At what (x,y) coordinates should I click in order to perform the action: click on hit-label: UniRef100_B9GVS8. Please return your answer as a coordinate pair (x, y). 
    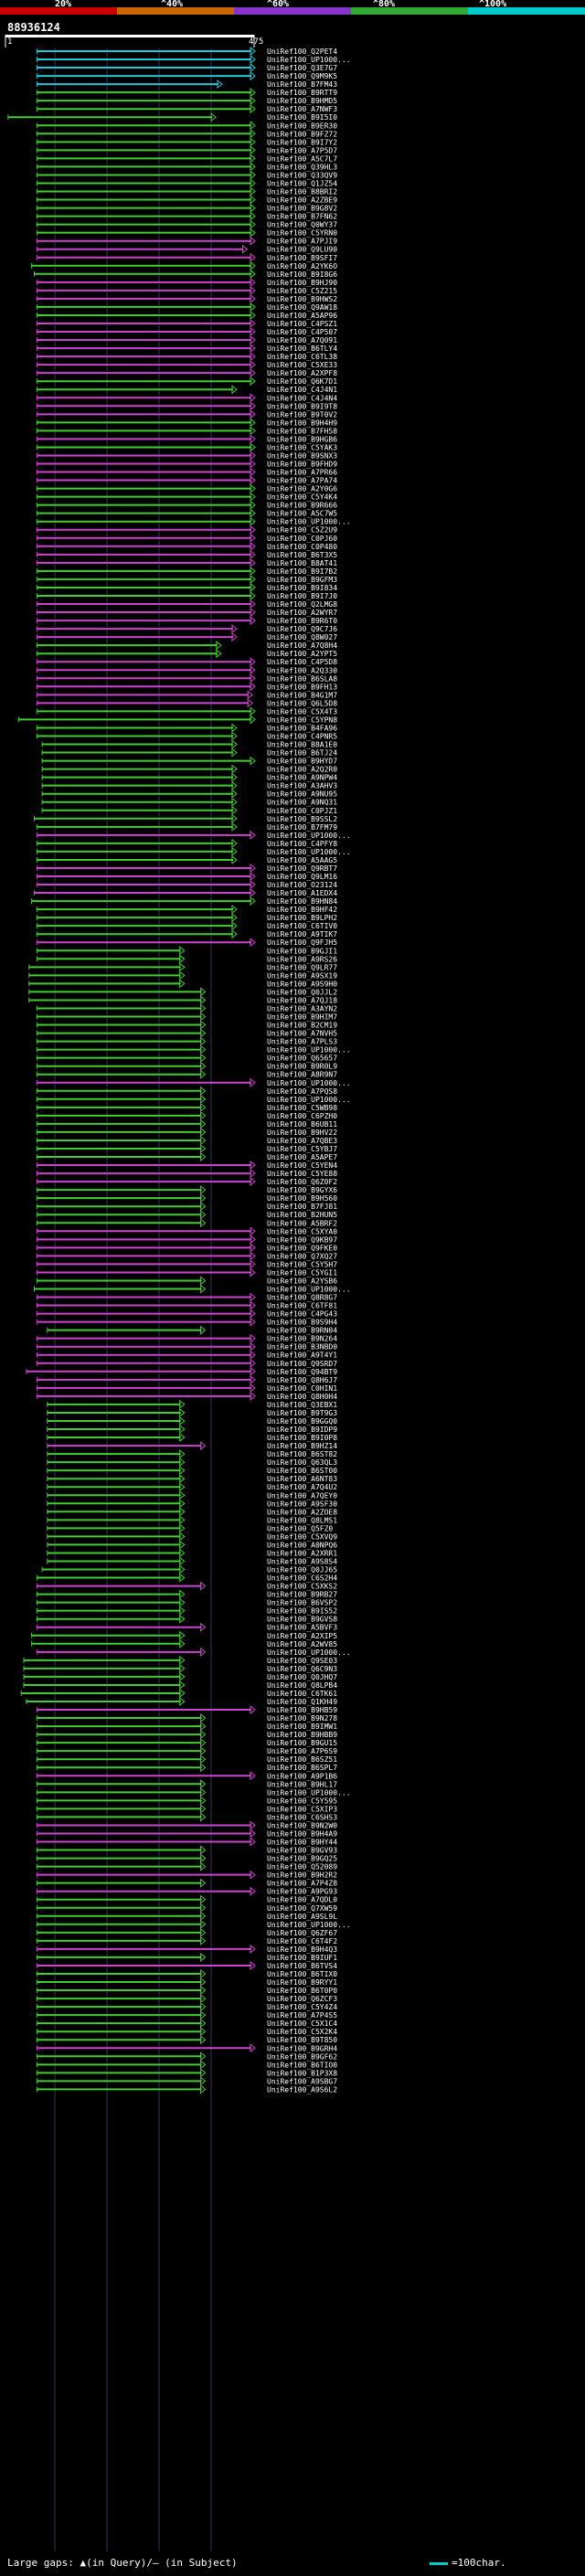
    Looking at the image, I should click on (302, 1620).